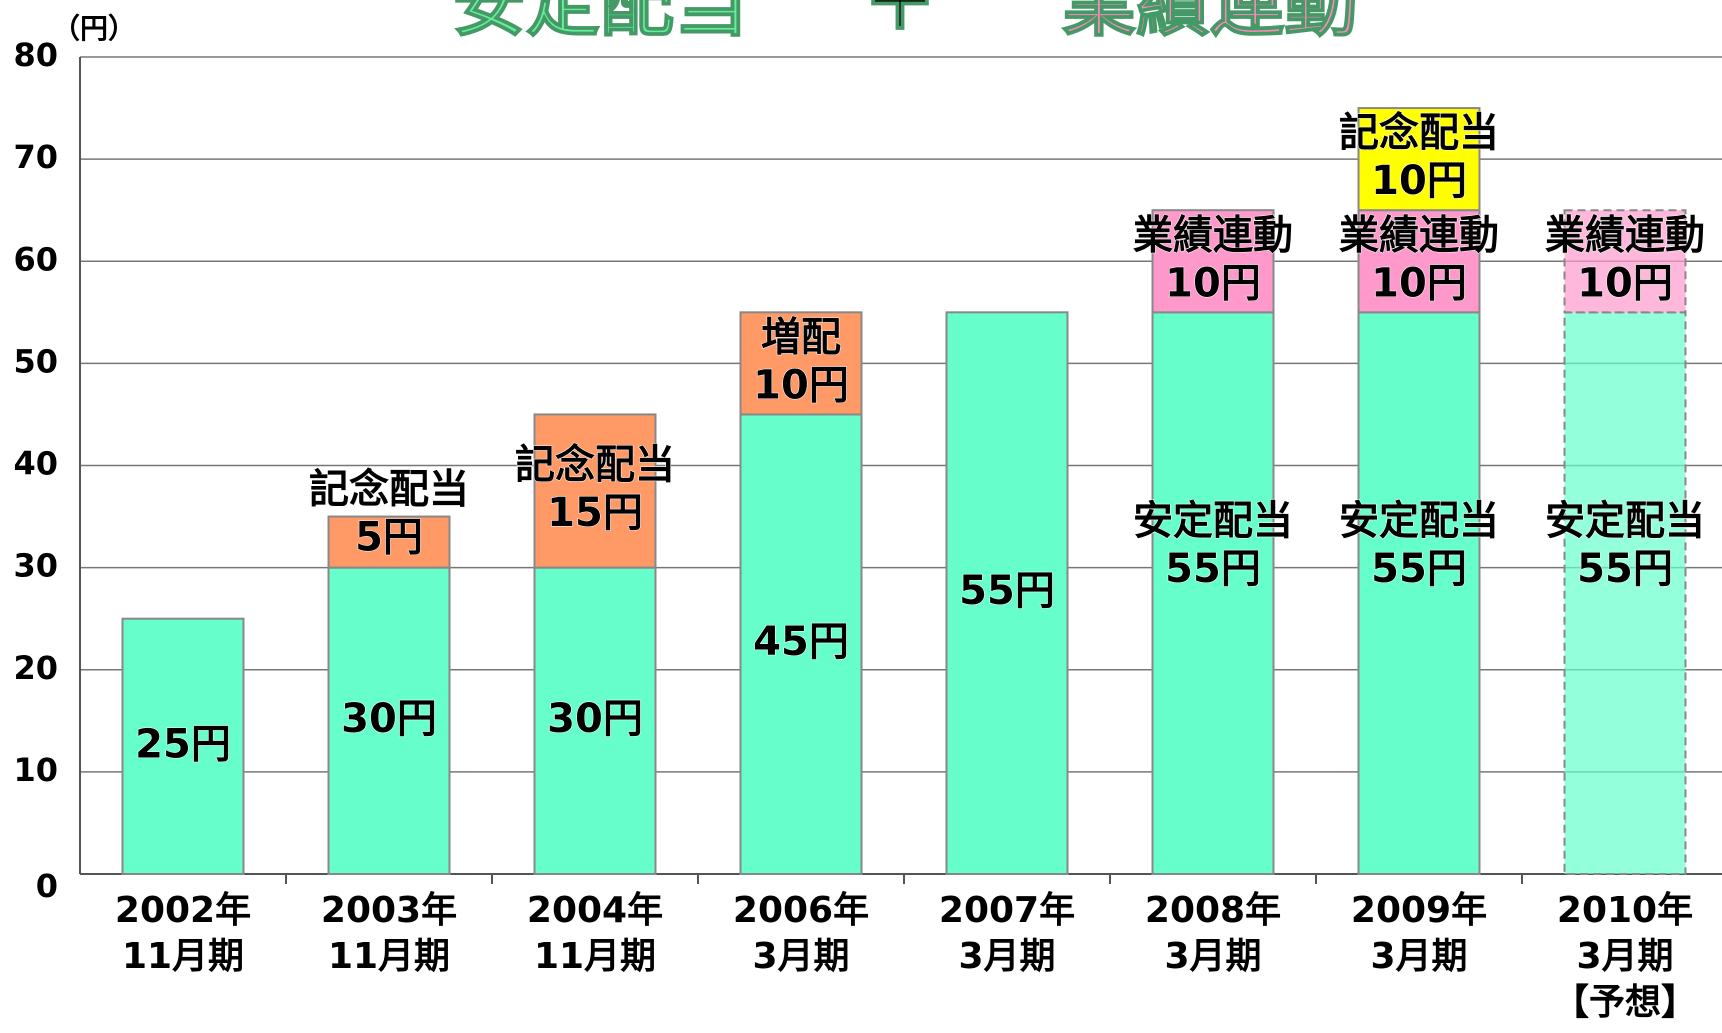 This screenshot has width=1722, height=1033. What do you see at coordinates (94, 28) in the screenshot?
I see `y-axis-label: （円）` at bounding box center [94, 28].